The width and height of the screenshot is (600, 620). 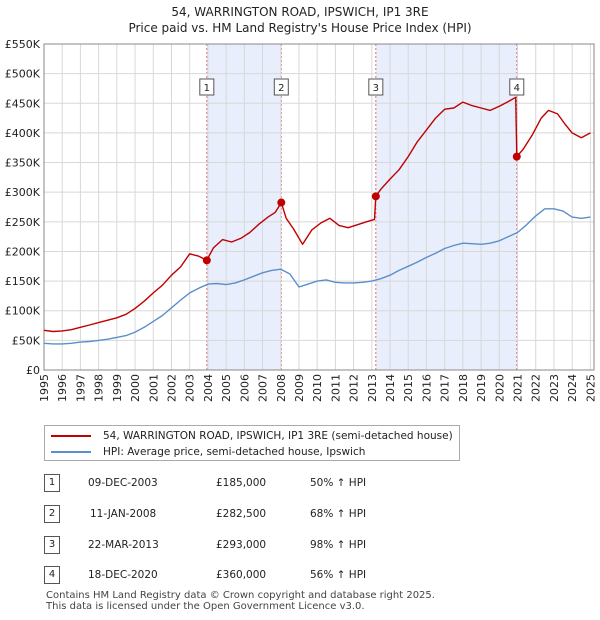 I want to click on x-tick-label: 2002, so click(x=171, y=388).